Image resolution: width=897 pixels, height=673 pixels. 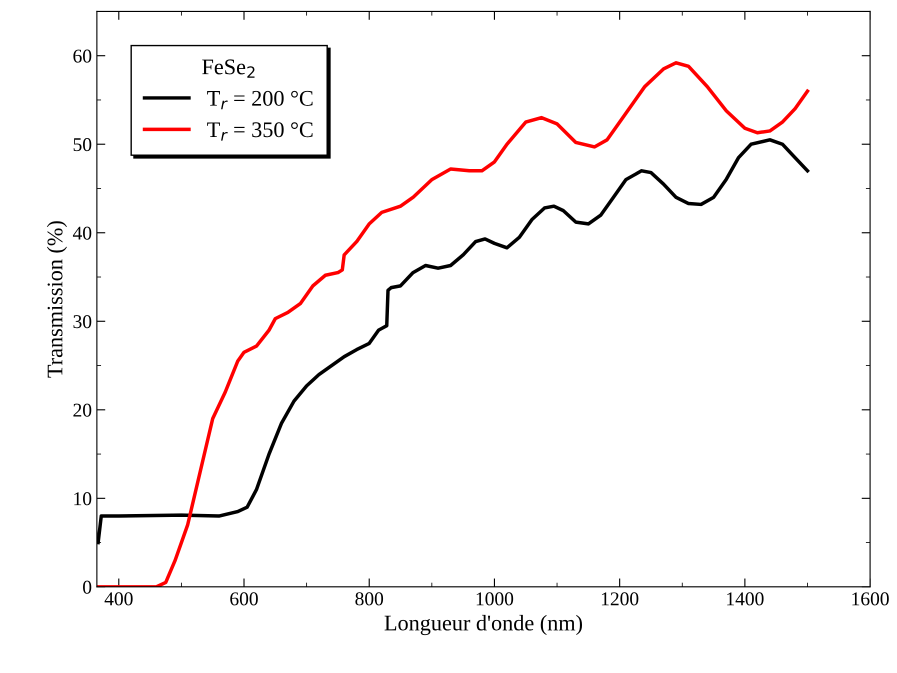 What do you see at coordinates (83, 145) in the screenshot?
I see `y-tick-label: 50` at bounding box center [83, 145].